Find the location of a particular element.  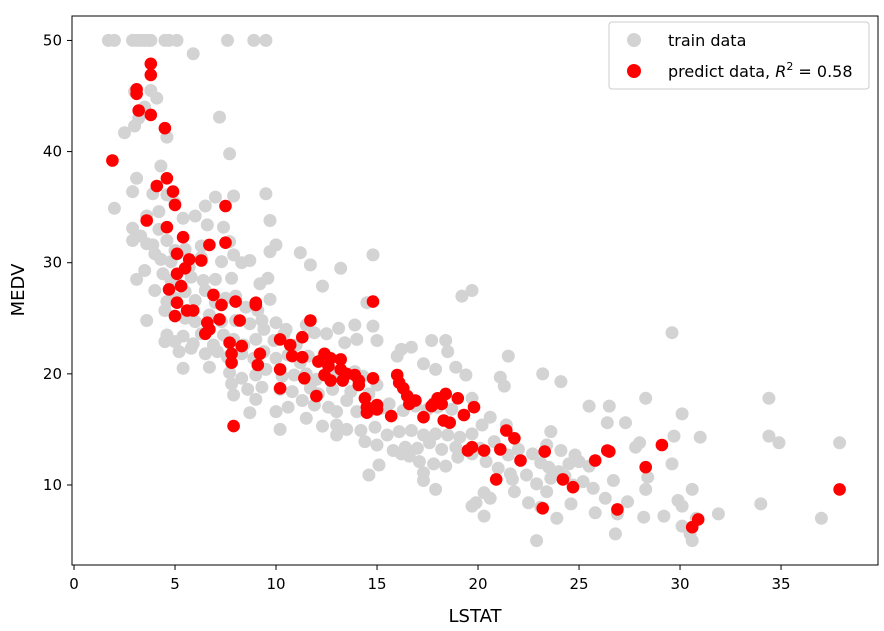

x-tick-label: 0 is located at coordinates (74, 584).